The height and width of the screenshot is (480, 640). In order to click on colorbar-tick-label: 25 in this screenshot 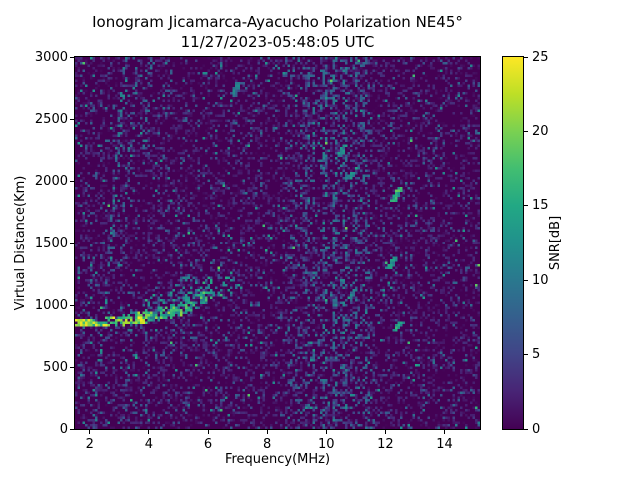, I will do `click(540, 57)`.